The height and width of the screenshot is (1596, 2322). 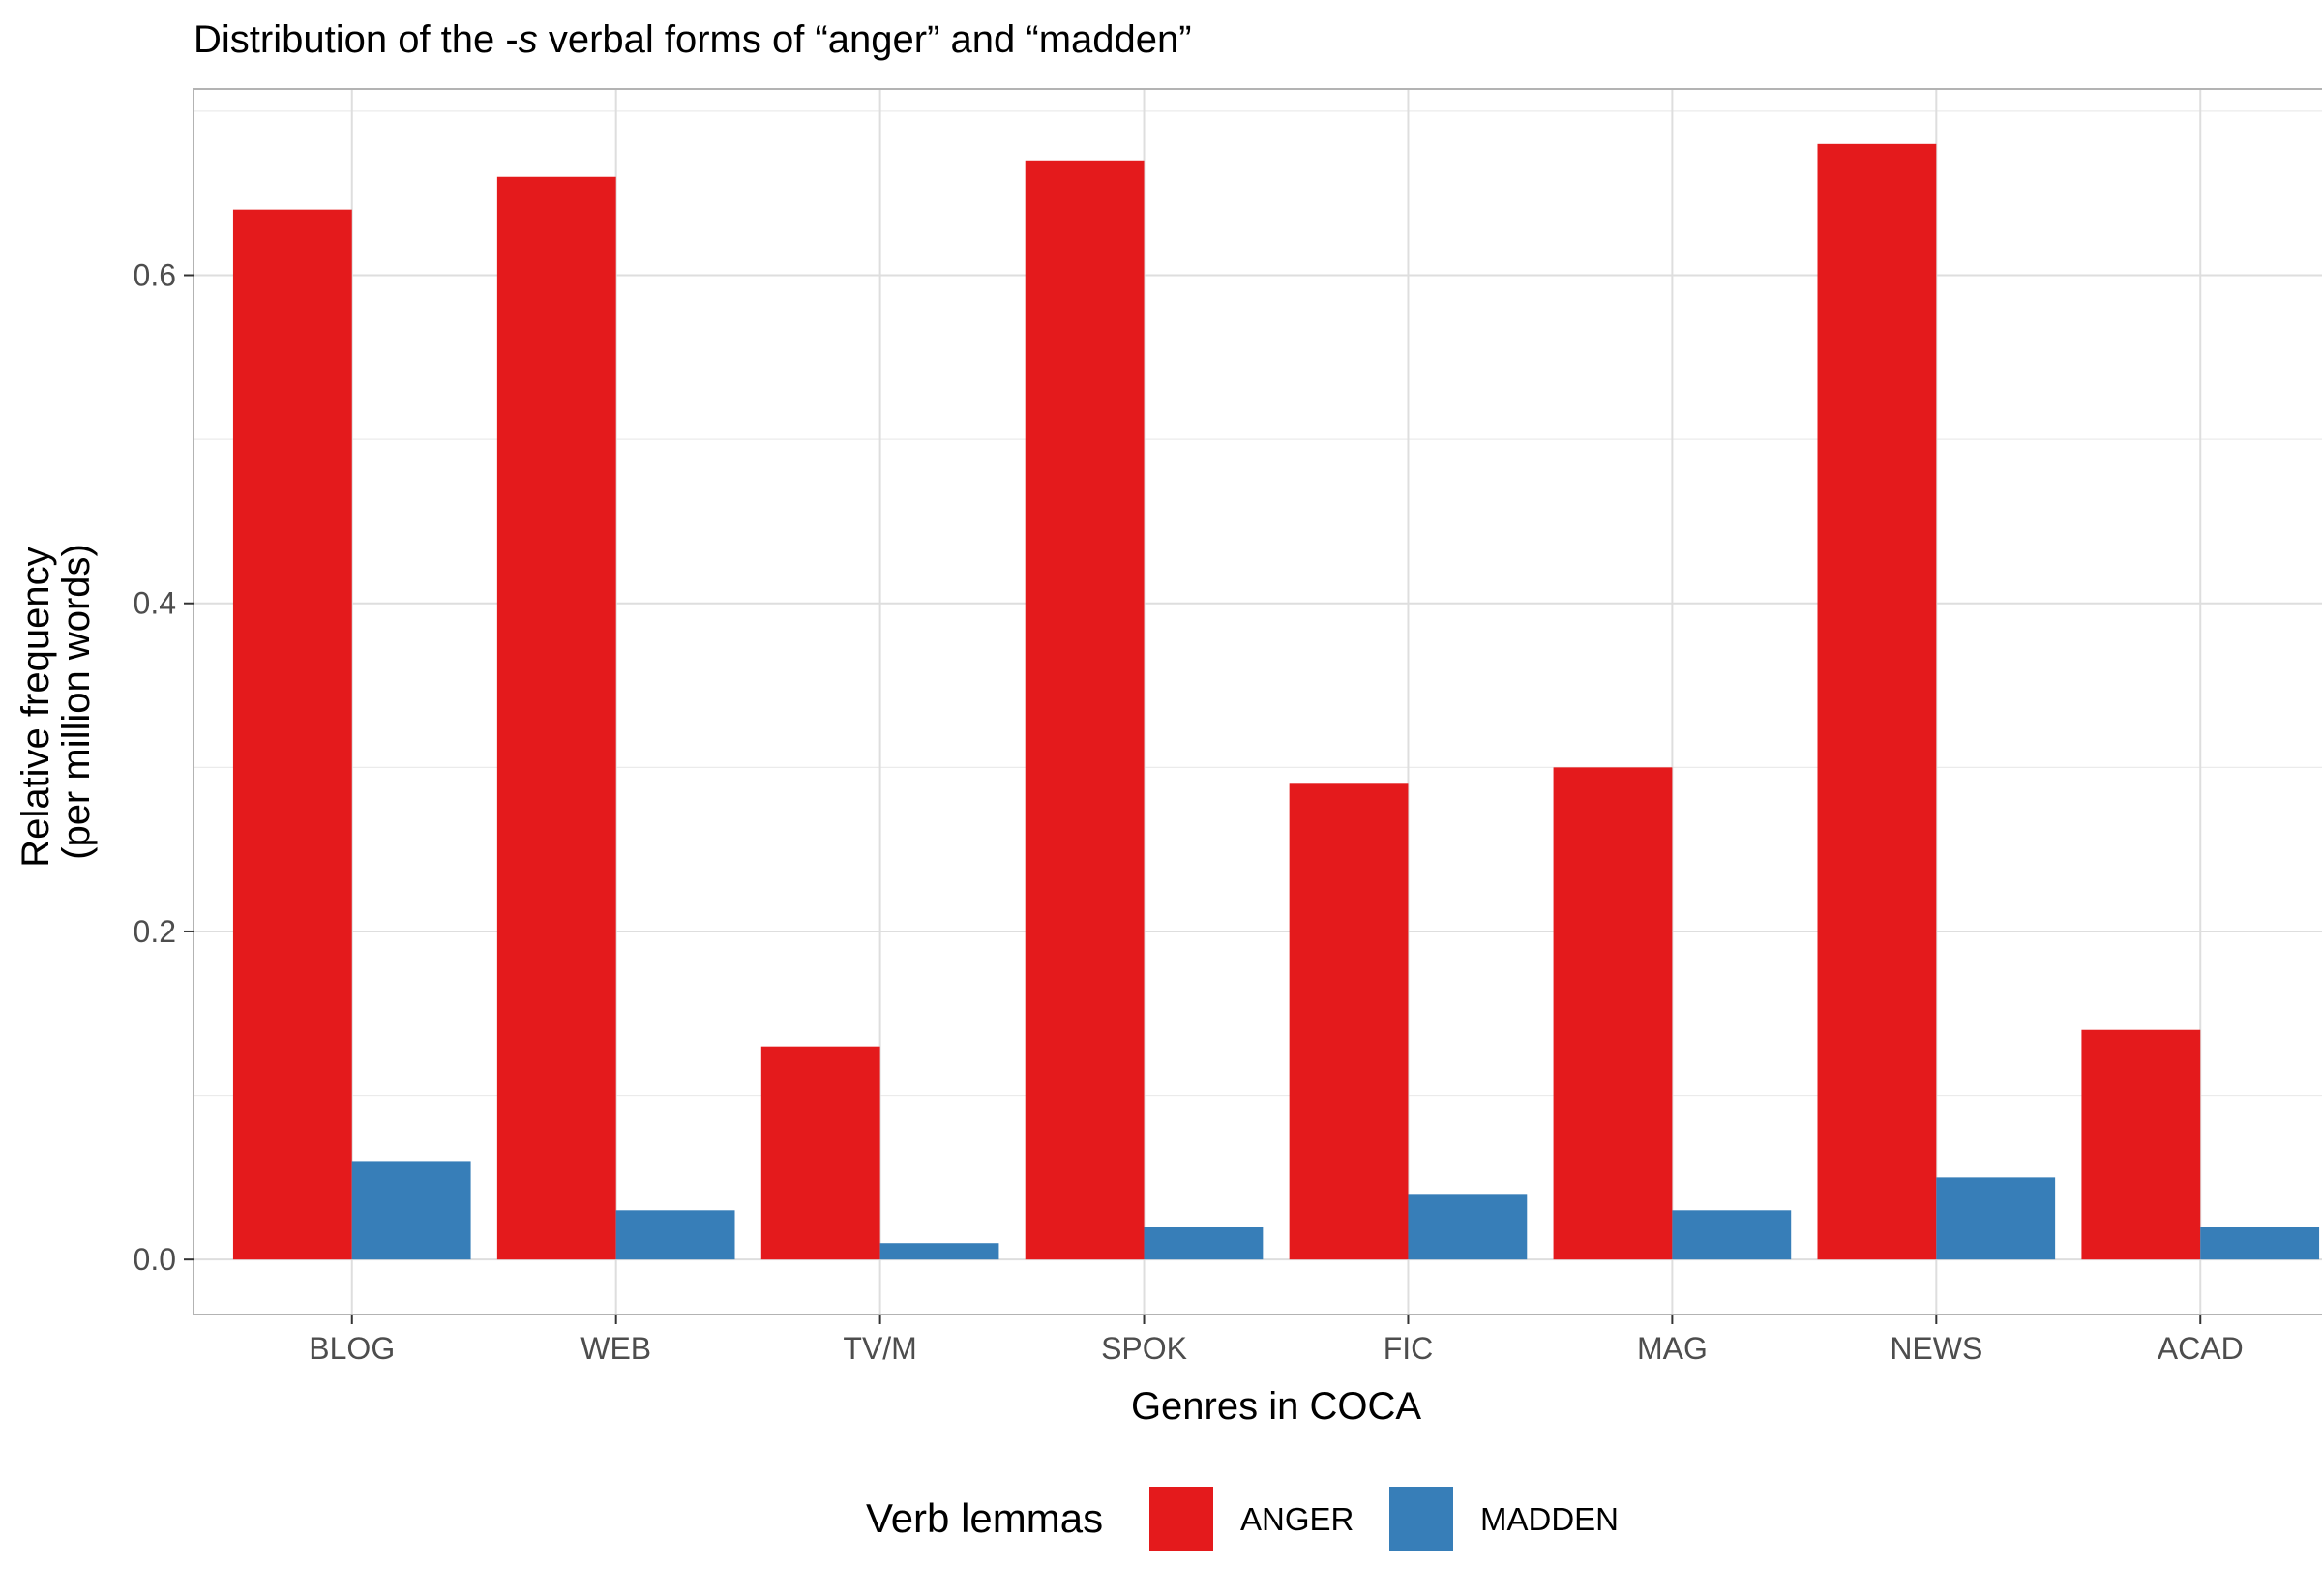 What do you see at coordinates (879, 1348) in the screenshot?
I see `x-tick-label: TV/M` at bounding box center [879, 1348].